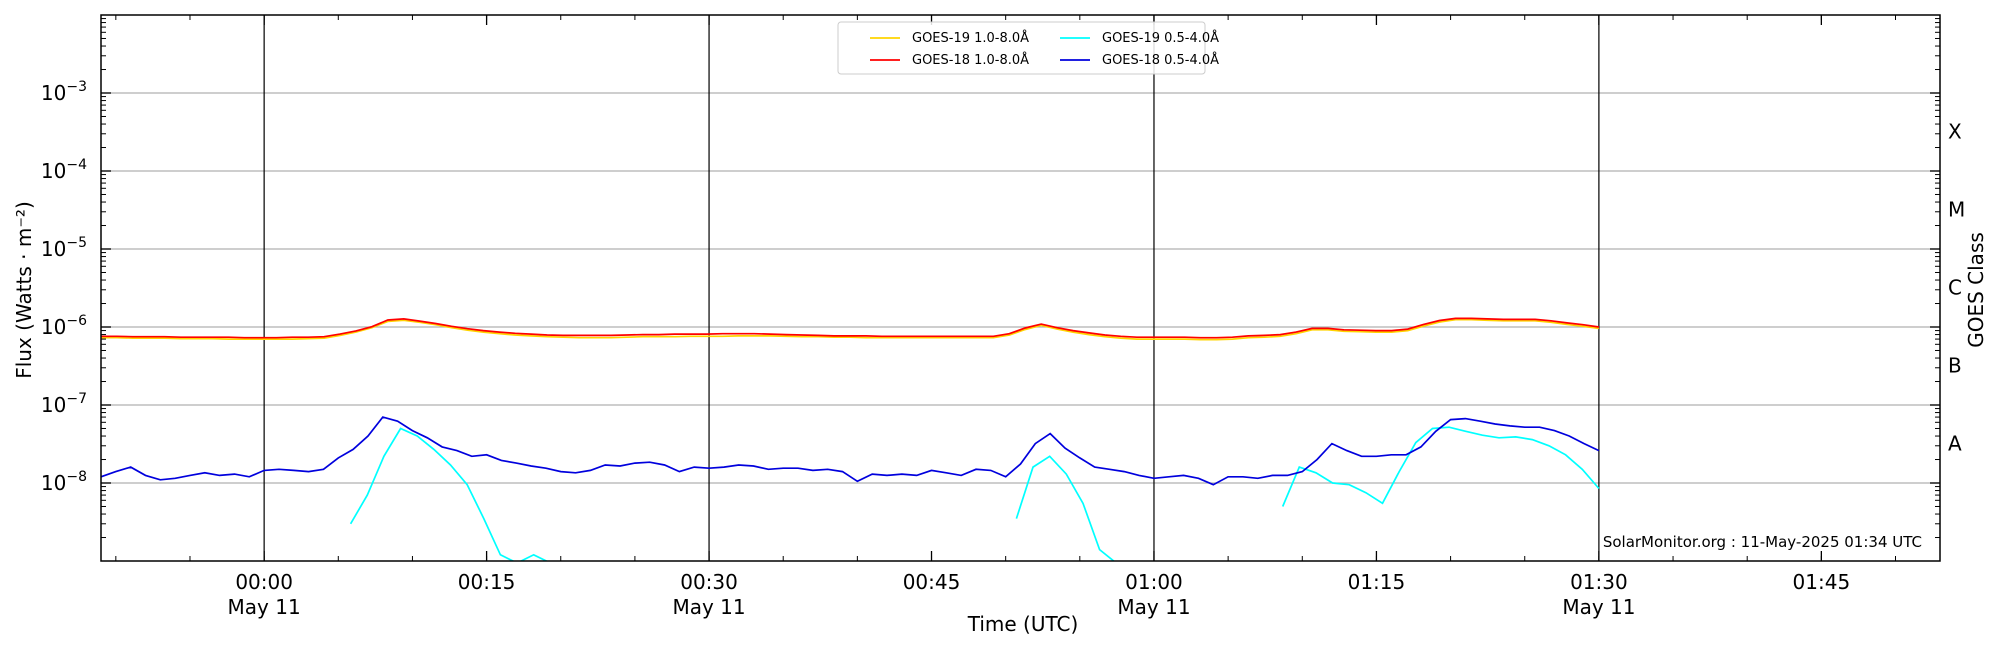  What do you see at coordinates (64, 326) in the screenshot?
I see `y-tick-label: 10⁻⁶` at bounding box center [64, 326].